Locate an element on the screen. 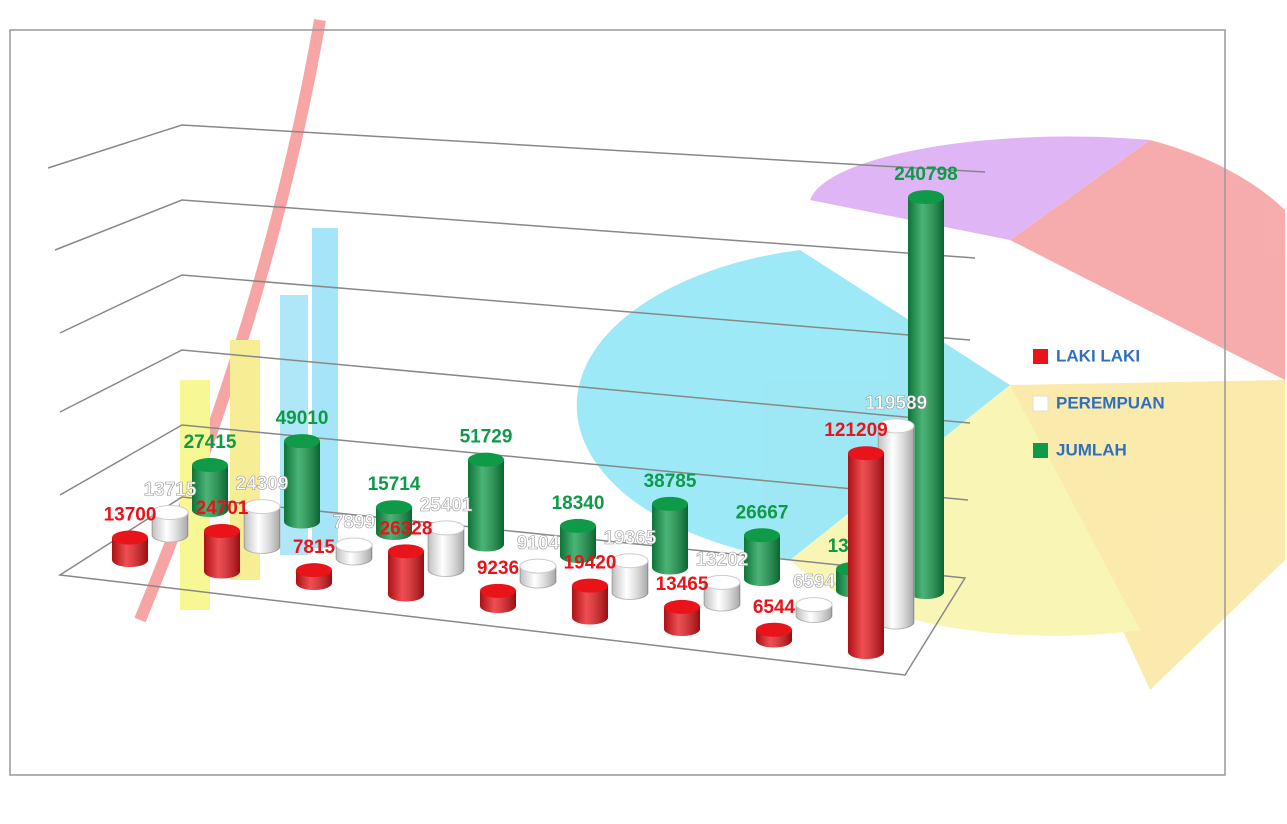 The image size is (1287, 824). value-label: 121209 is located at coordinates (855, 430).